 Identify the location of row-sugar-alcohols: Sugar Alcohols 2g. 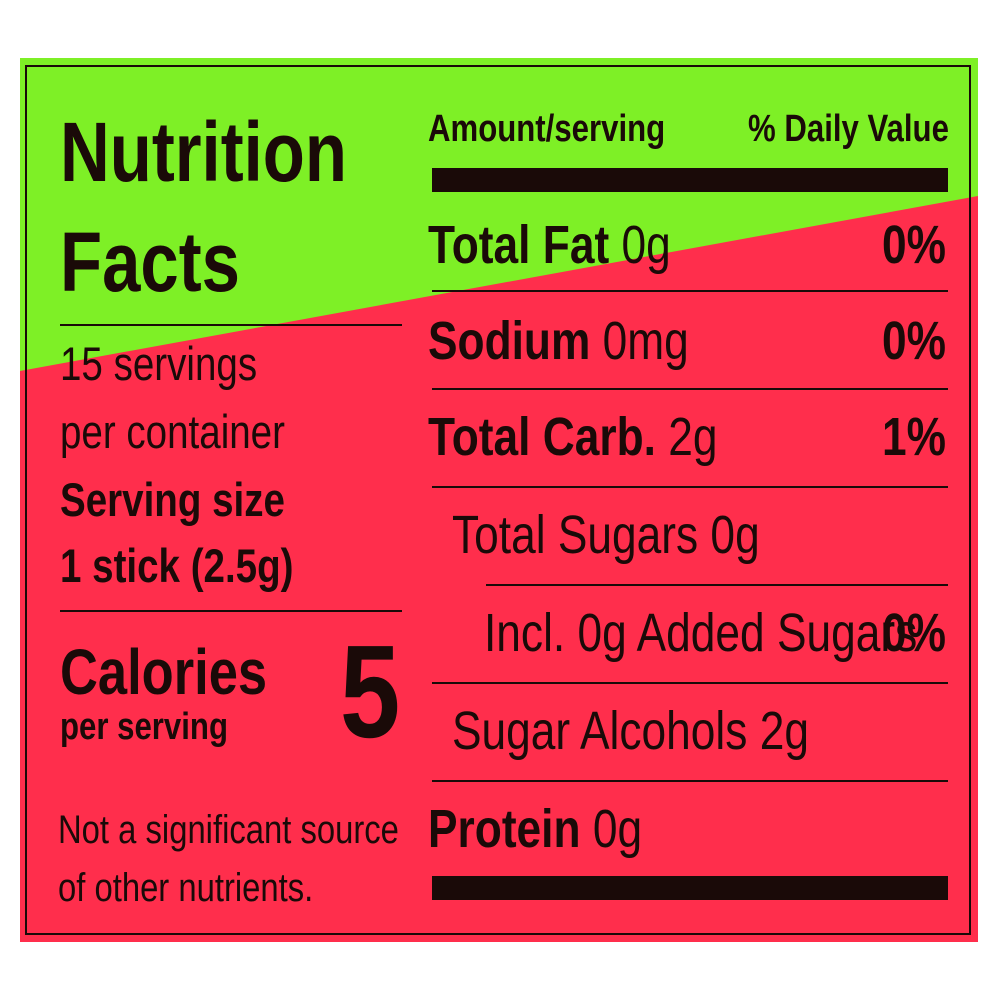
(630, 731).